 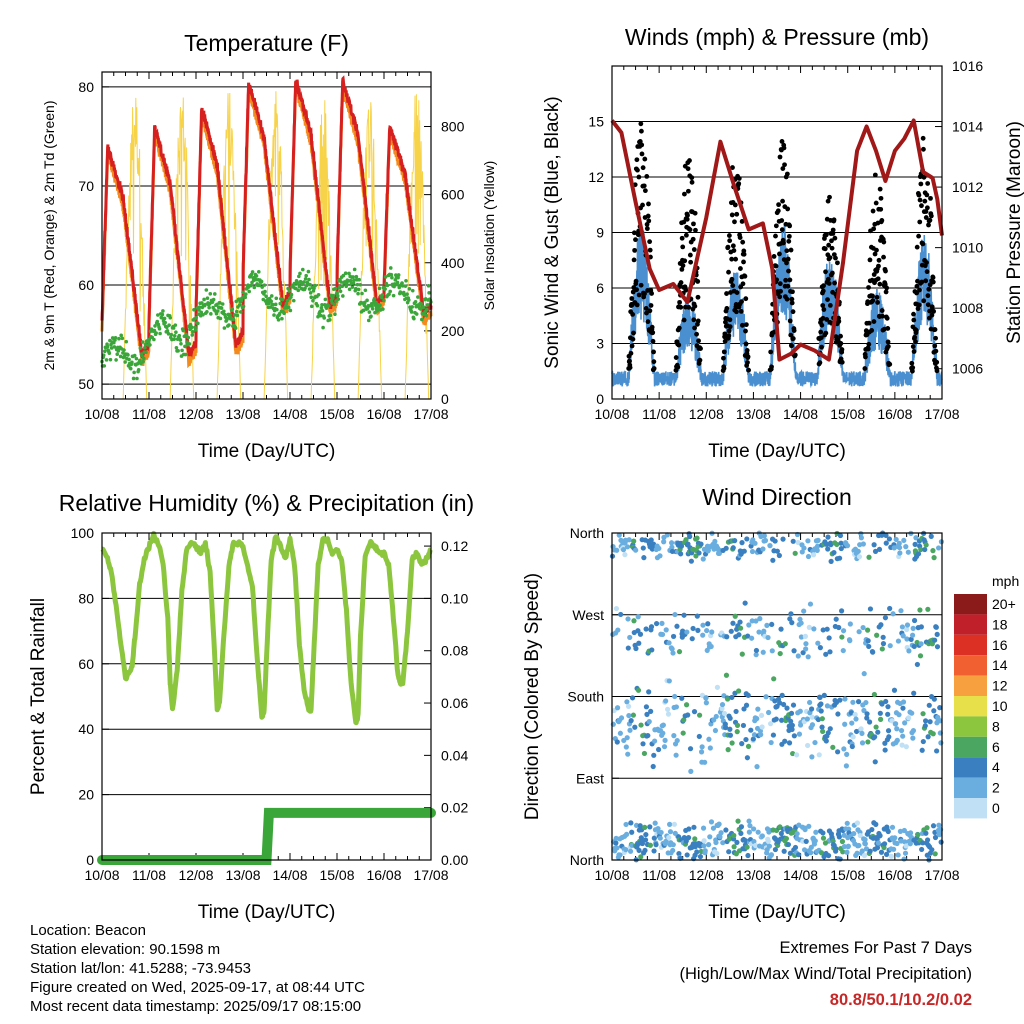 I want to click on y-tick-label: North, so click(x=587, y=860).